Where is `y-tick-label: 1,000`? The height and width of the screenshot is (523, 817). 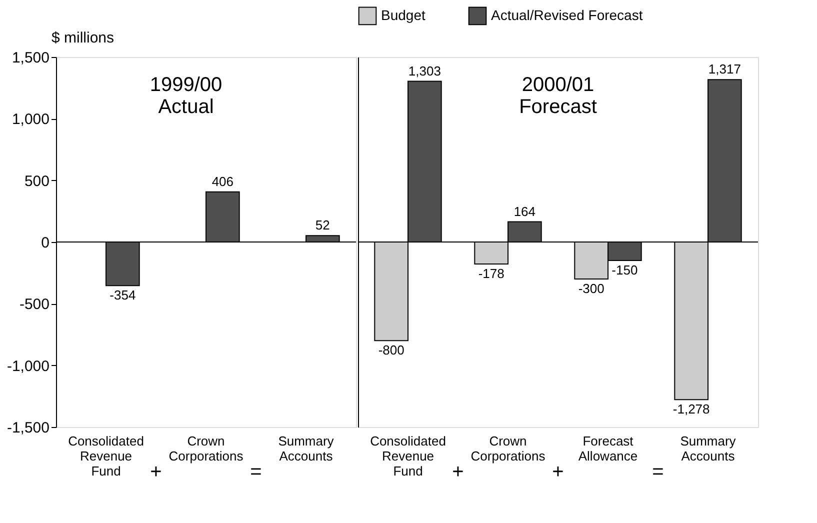 y-tick-label: 1,000 is located at coordinates (31, 119).